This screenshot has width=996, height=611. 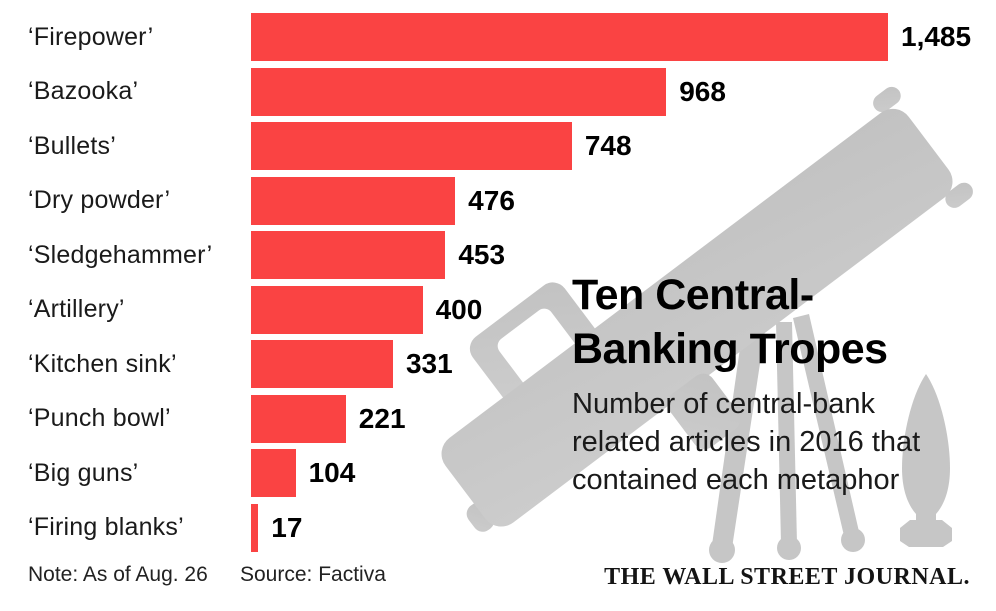 I want to click on footnote: Note: As of Aug. 26, so click(x=118, y=574).